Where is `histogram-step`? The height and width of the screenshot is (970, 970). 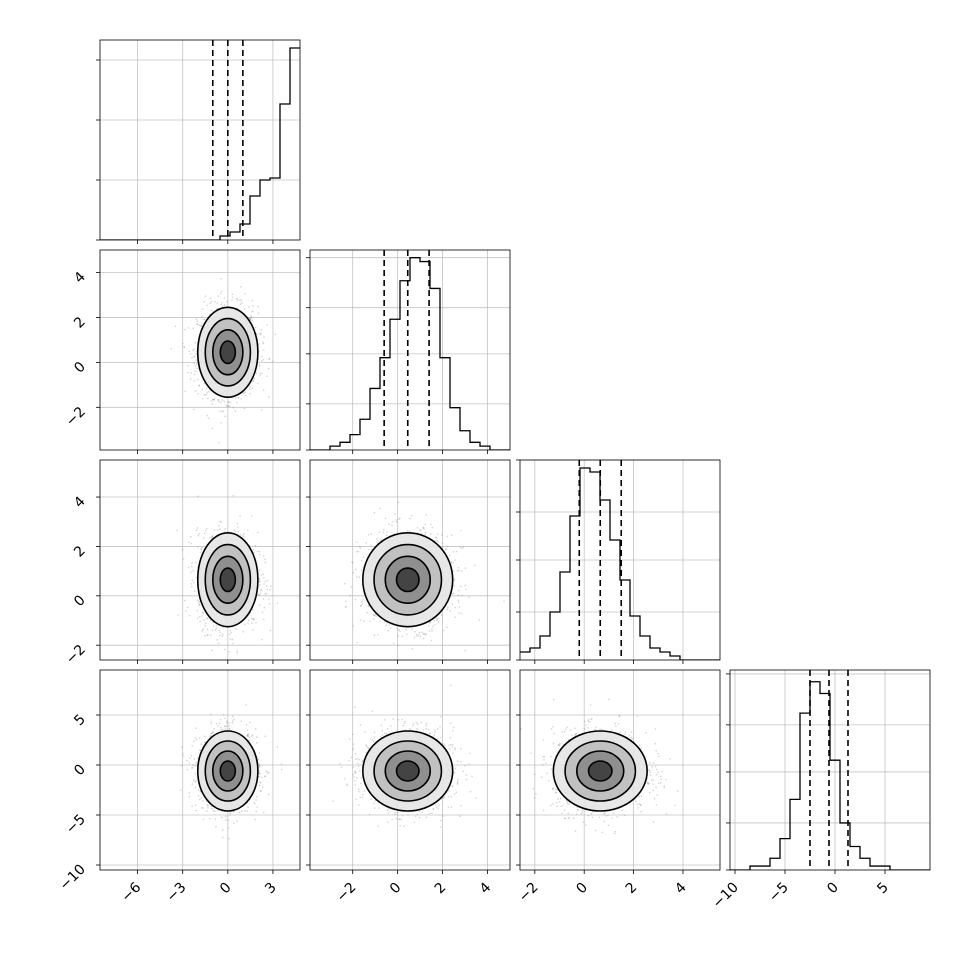
histogram-step is located at coordinates (620, 563).